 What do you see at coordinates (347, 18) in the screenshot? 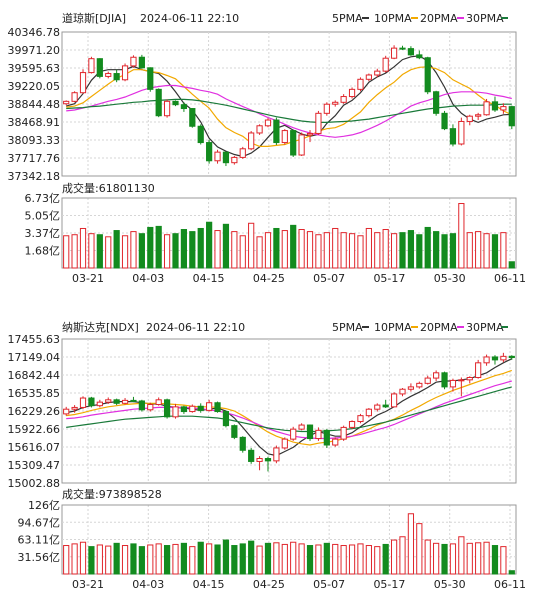
I see `legend-5pma: 5PMA` at bounding box center [347, 18].